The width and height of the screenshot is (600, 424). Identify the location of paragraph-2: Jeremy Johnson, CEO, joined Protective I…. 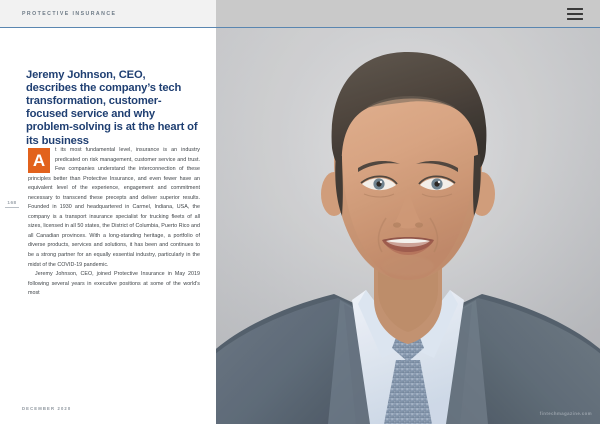
(114, 284).